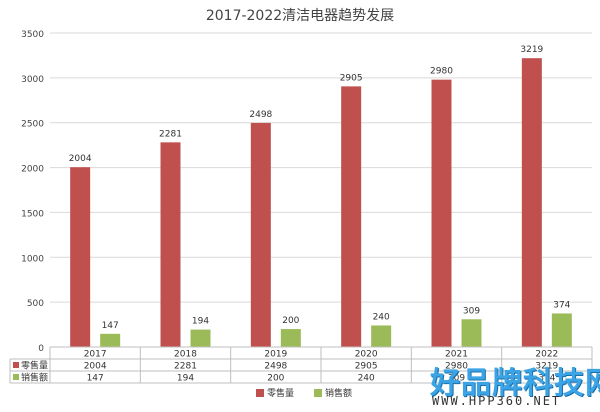 This screenshot has height=412, width=600. I want to click on y-tick-label: 0, so click(41, 349).